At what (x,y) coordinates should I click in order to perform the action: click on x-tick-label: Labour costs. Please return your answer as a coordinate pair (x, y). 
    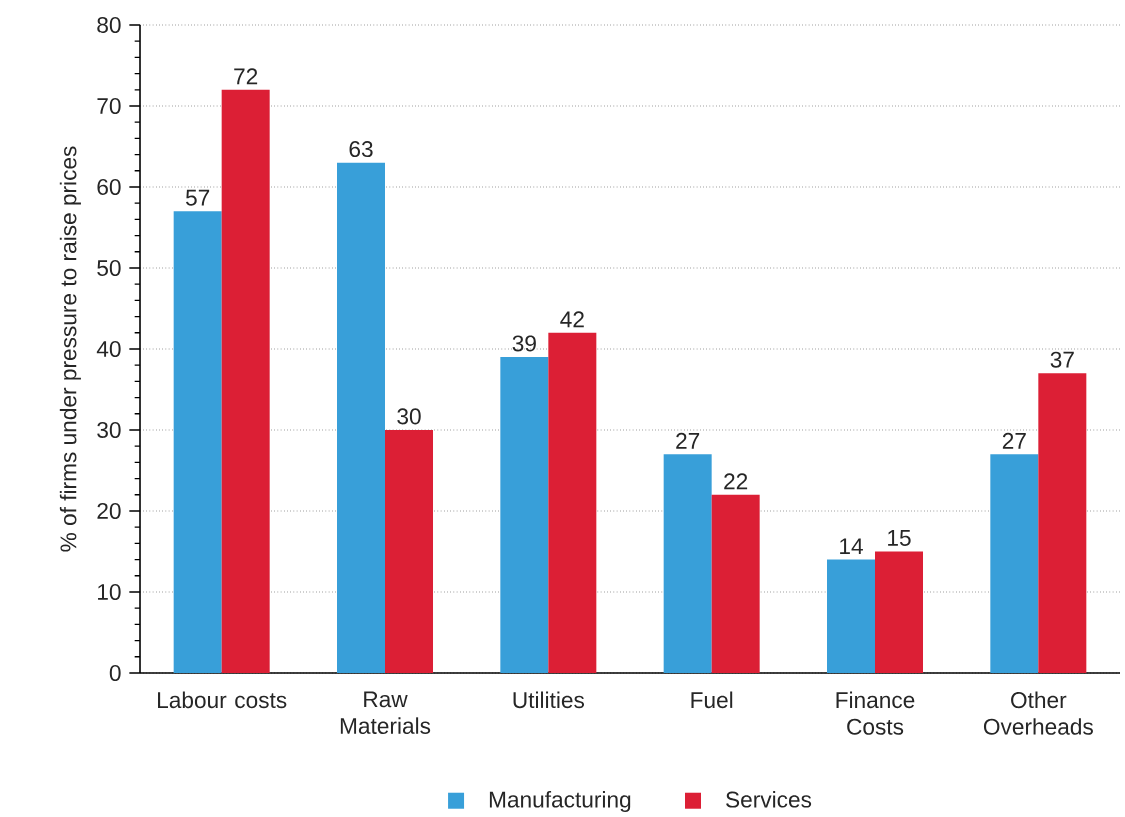
    Looking at the image, I should click on (222, 700).